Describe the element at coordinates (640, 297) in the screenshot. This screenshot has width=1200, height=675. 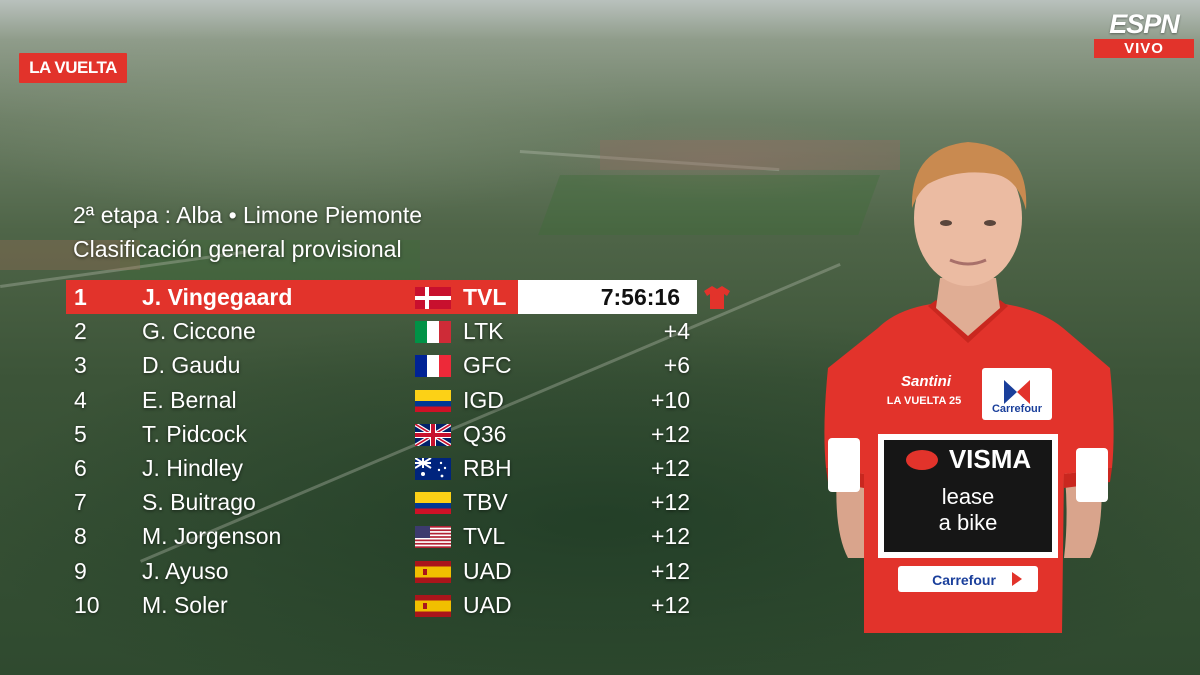
I see `time-gap: 7:56:16` at that location.